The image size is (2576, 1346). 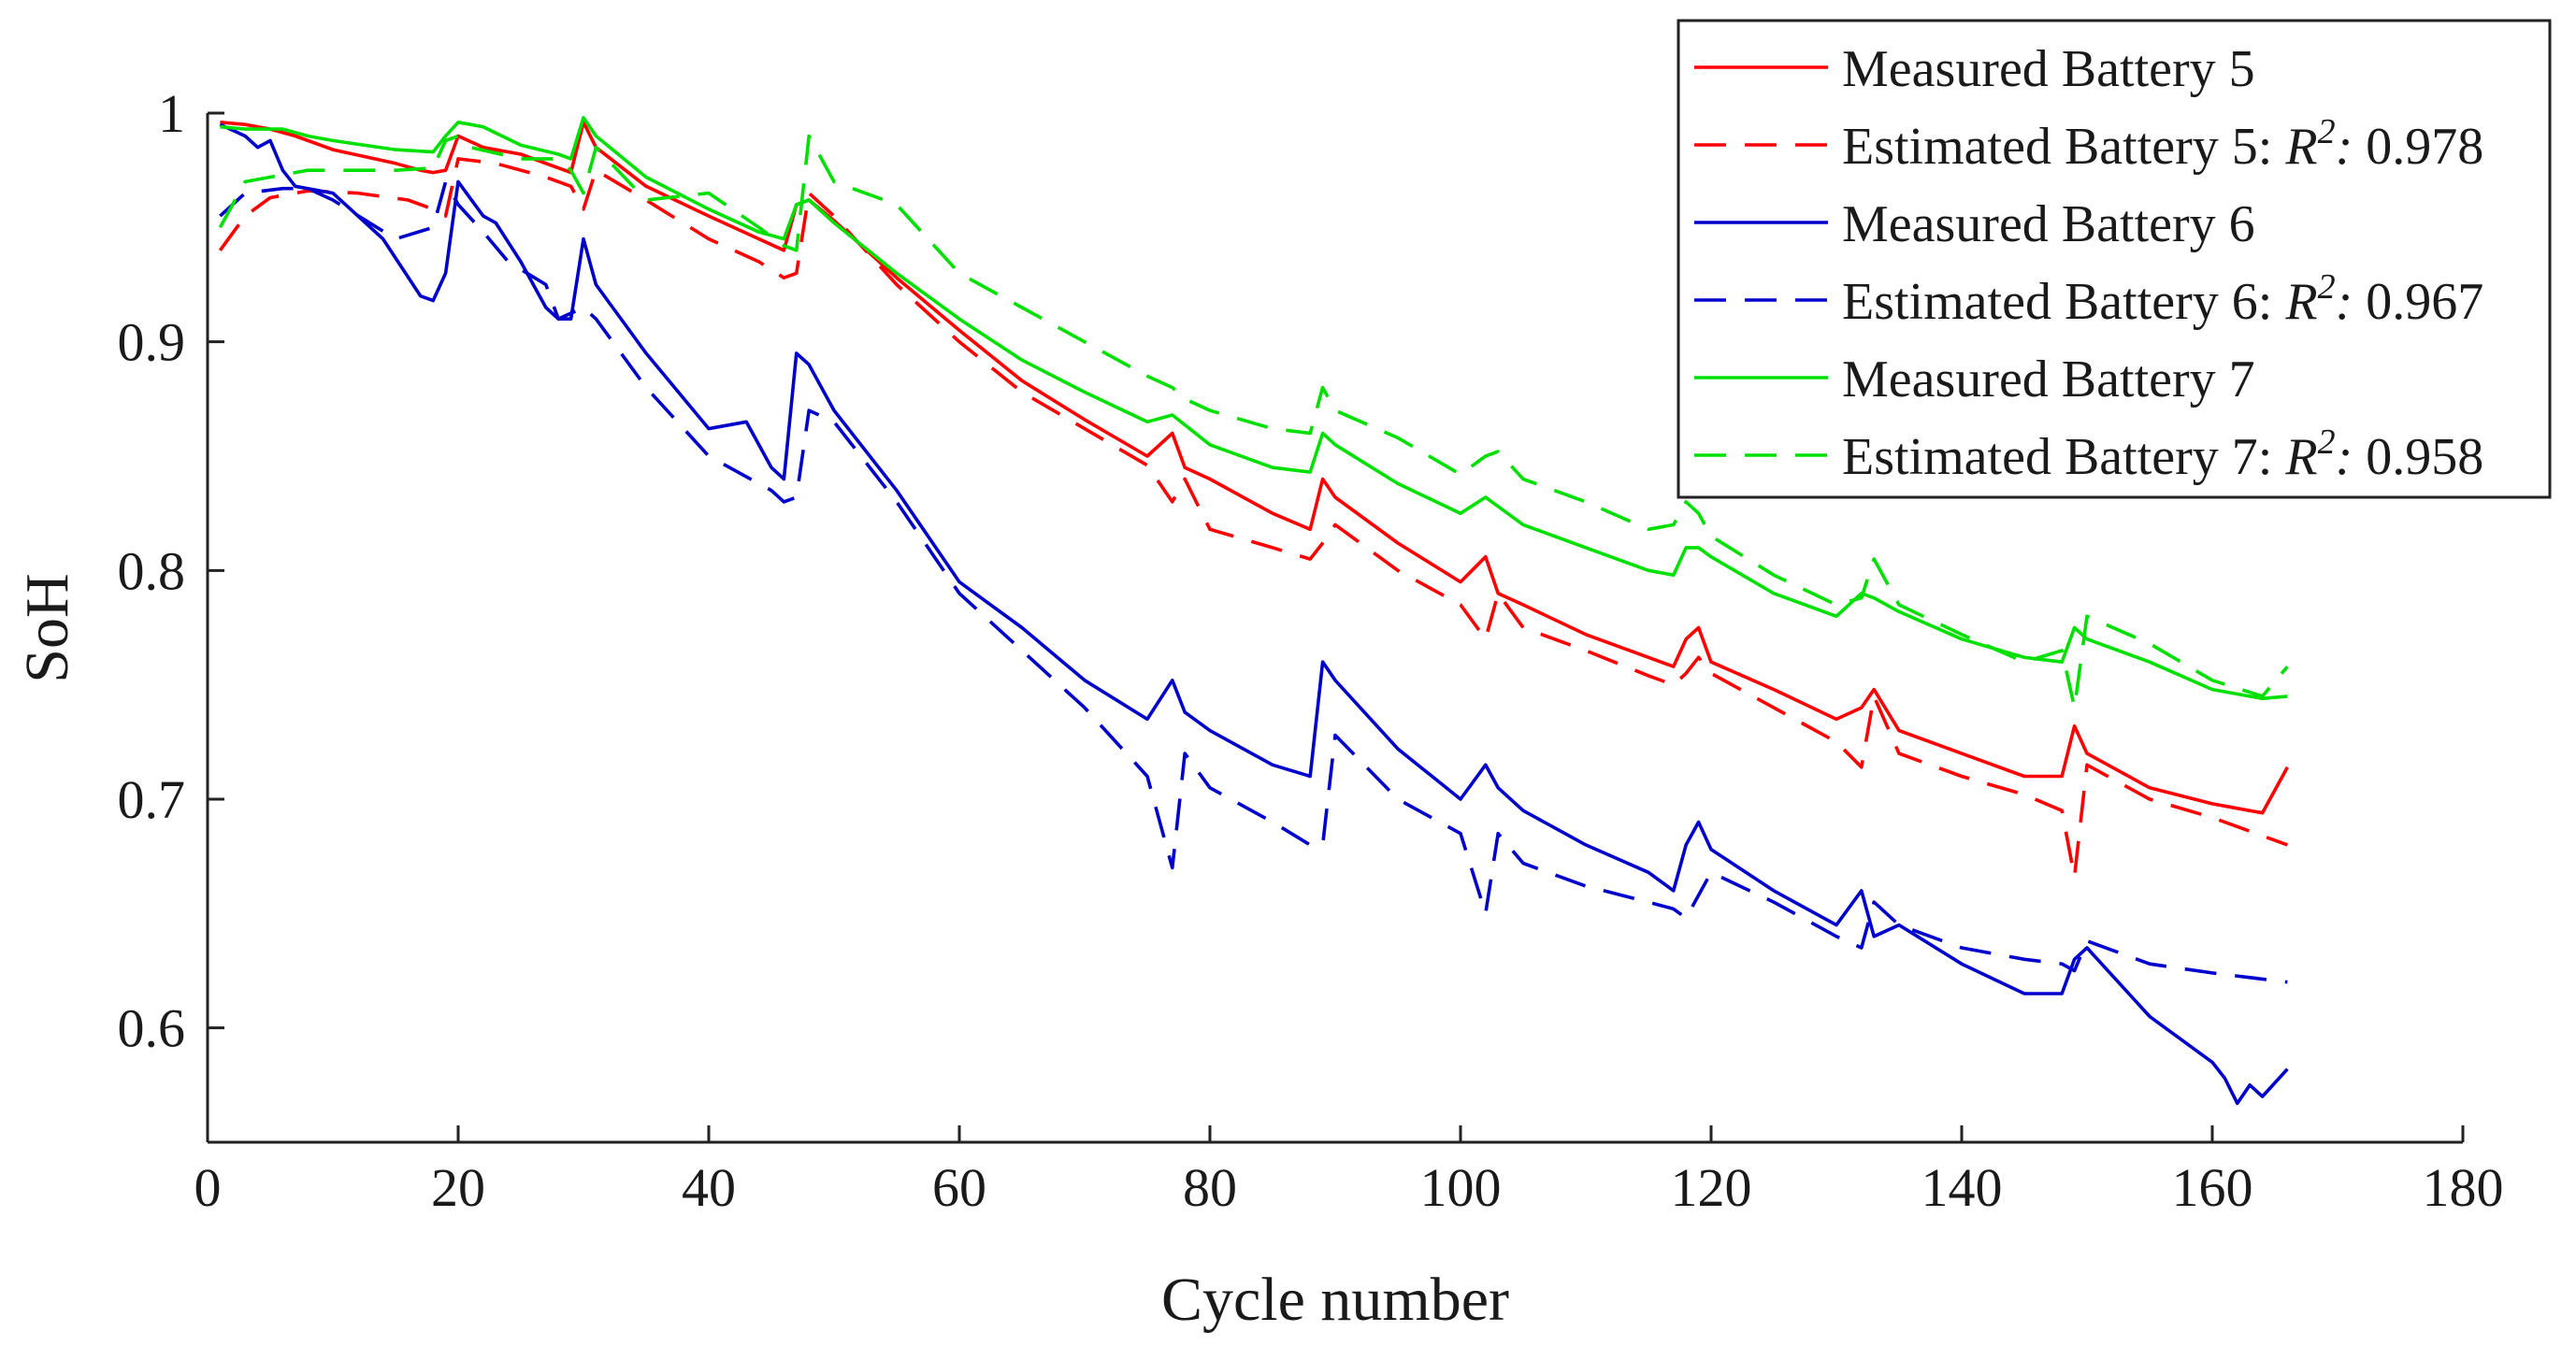 What do you see at coordinates (208, 1187) in the screenshot?
I see `x-tick-label: 0` at bounding box center [208, 1187].